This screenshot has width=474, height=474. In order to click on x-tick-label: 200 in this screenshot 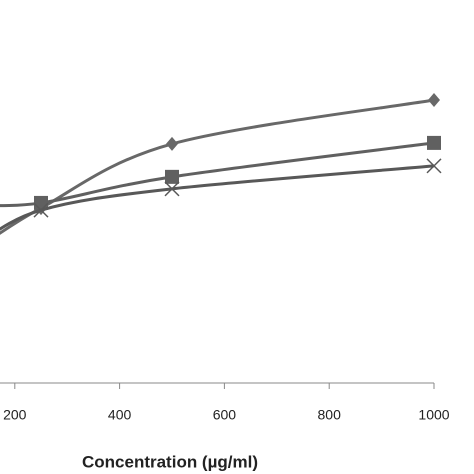, I will do `click(15, 415)`.